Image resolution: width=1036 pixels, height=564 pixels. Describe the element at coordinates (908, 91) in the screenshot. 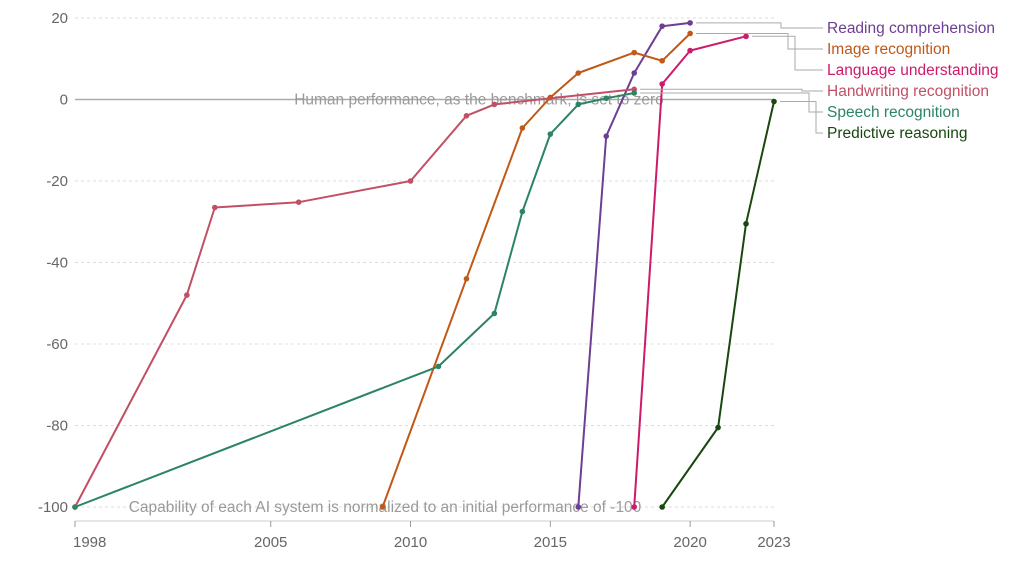

I see `legend-label: Handwriting recognition` at that location.